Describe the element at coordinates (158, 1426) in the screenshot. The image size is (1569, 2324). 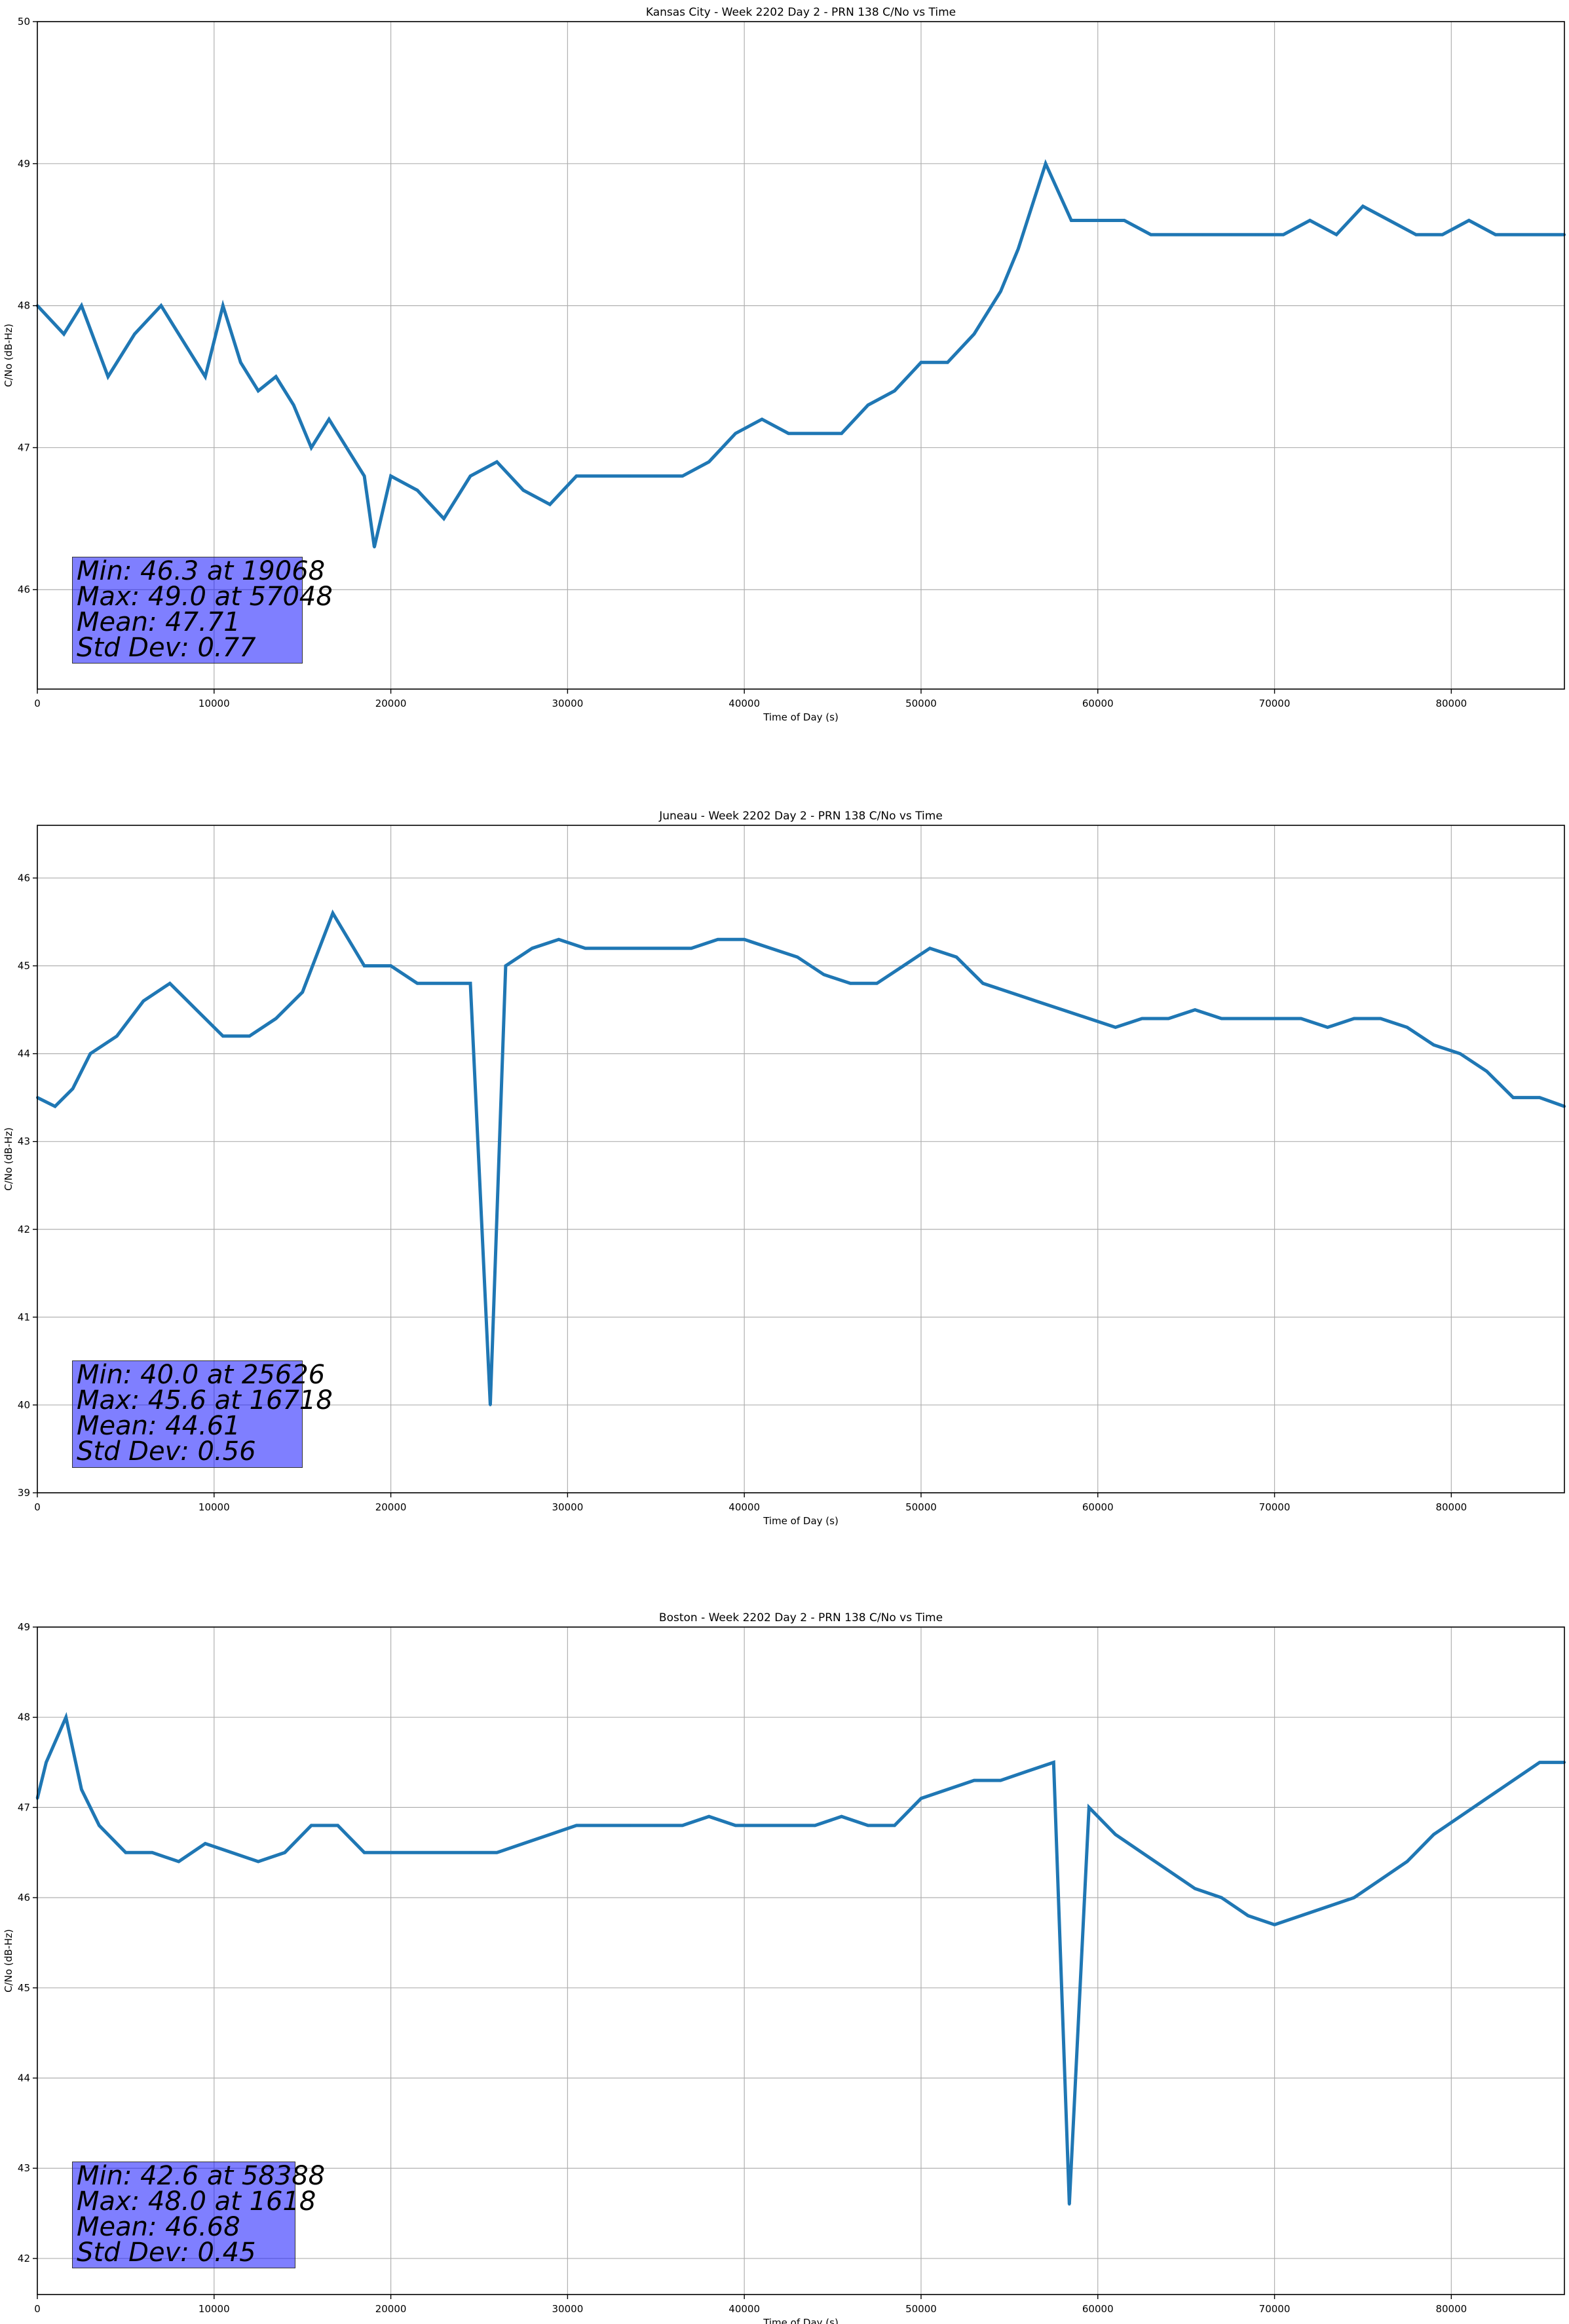
I see `stats-line: Mean: 44.61` at that location.